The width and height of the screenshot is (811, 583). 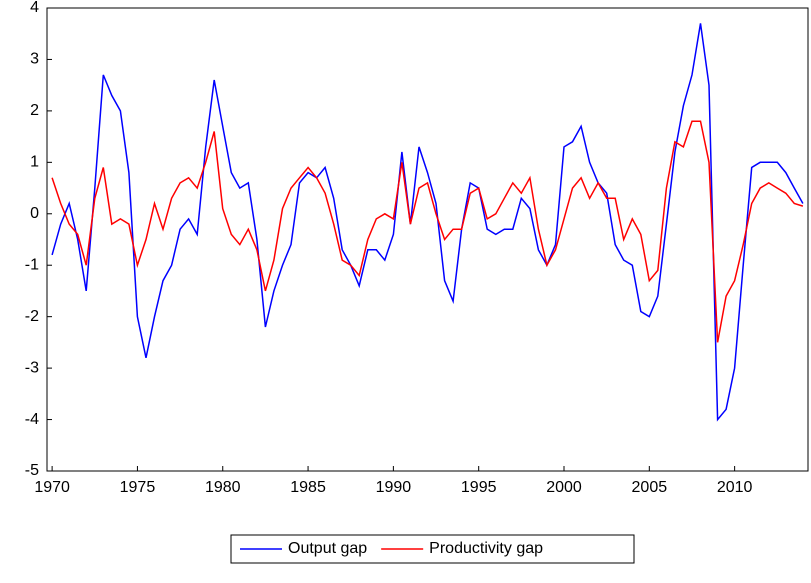 What do you see at coordinates (394, 487) in the screenshot?
I see `x-tick-label: 1990` at bounding box center [394, 487].